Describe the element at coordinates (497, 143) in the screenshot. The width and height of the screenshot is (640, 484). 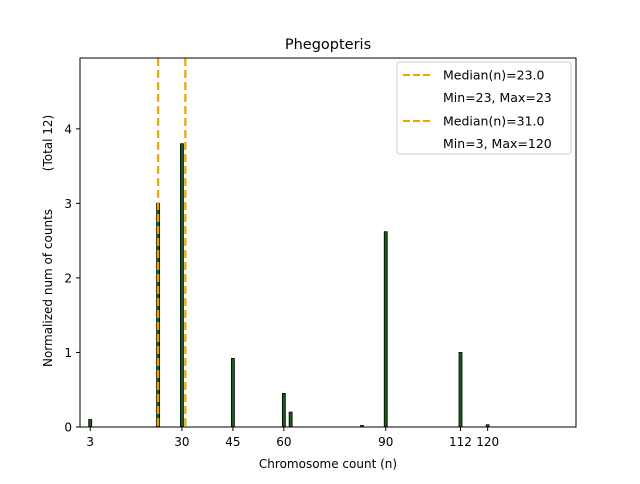
I see `legend-range-entry: Min=3, Max=120` at that location.